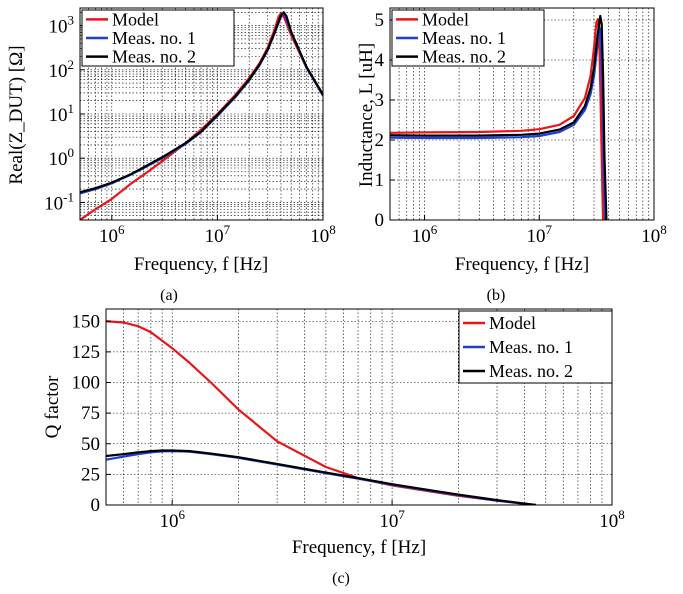 The image size is (683, 594). I want to click on y-tick-label: 125, so click(86, 352).